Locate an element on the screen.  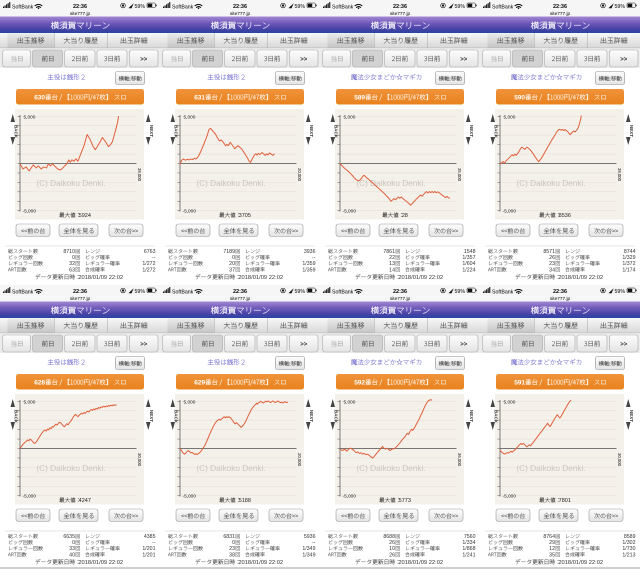
svg-text: 30,000 is located at coordinates (139, 460).